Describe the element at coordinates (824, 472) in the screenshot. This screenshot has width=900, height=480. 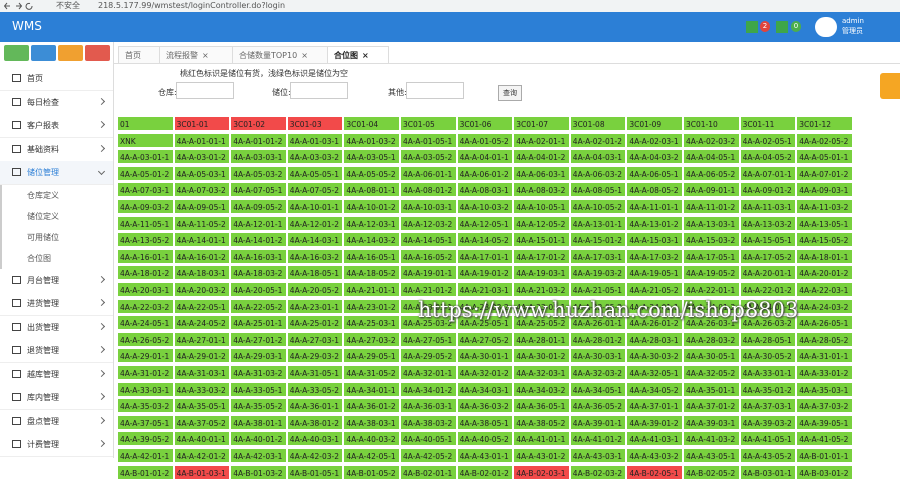
I see `location-cell: 4A-B-03-01-2` at that location.